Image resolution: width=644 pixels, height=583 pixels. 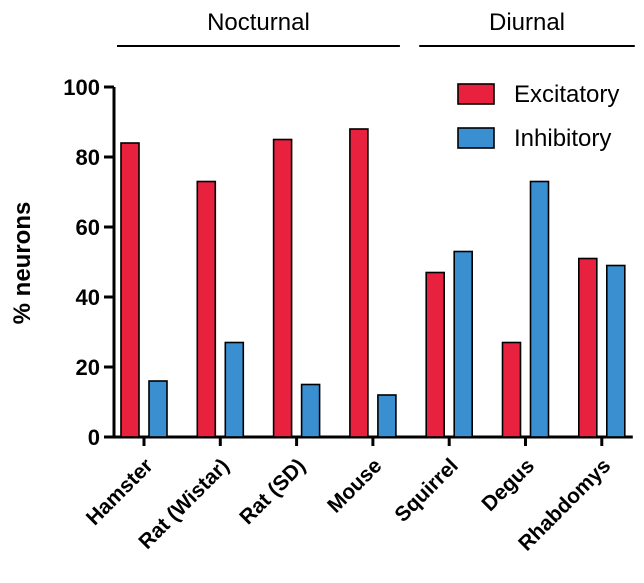 I want to click on y-tick-label-40: 40, so click(x=88, y=297).